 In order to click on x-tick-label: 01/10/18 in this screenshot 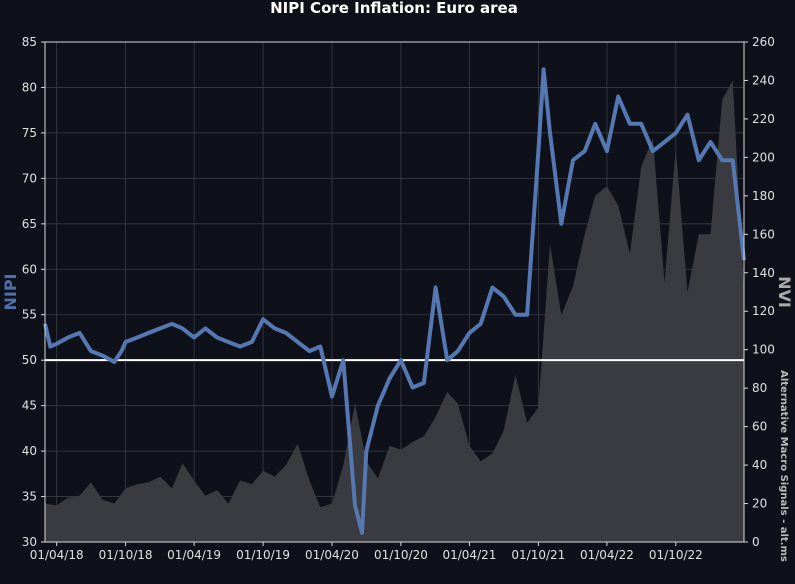, I will do `click(126, 555)`.